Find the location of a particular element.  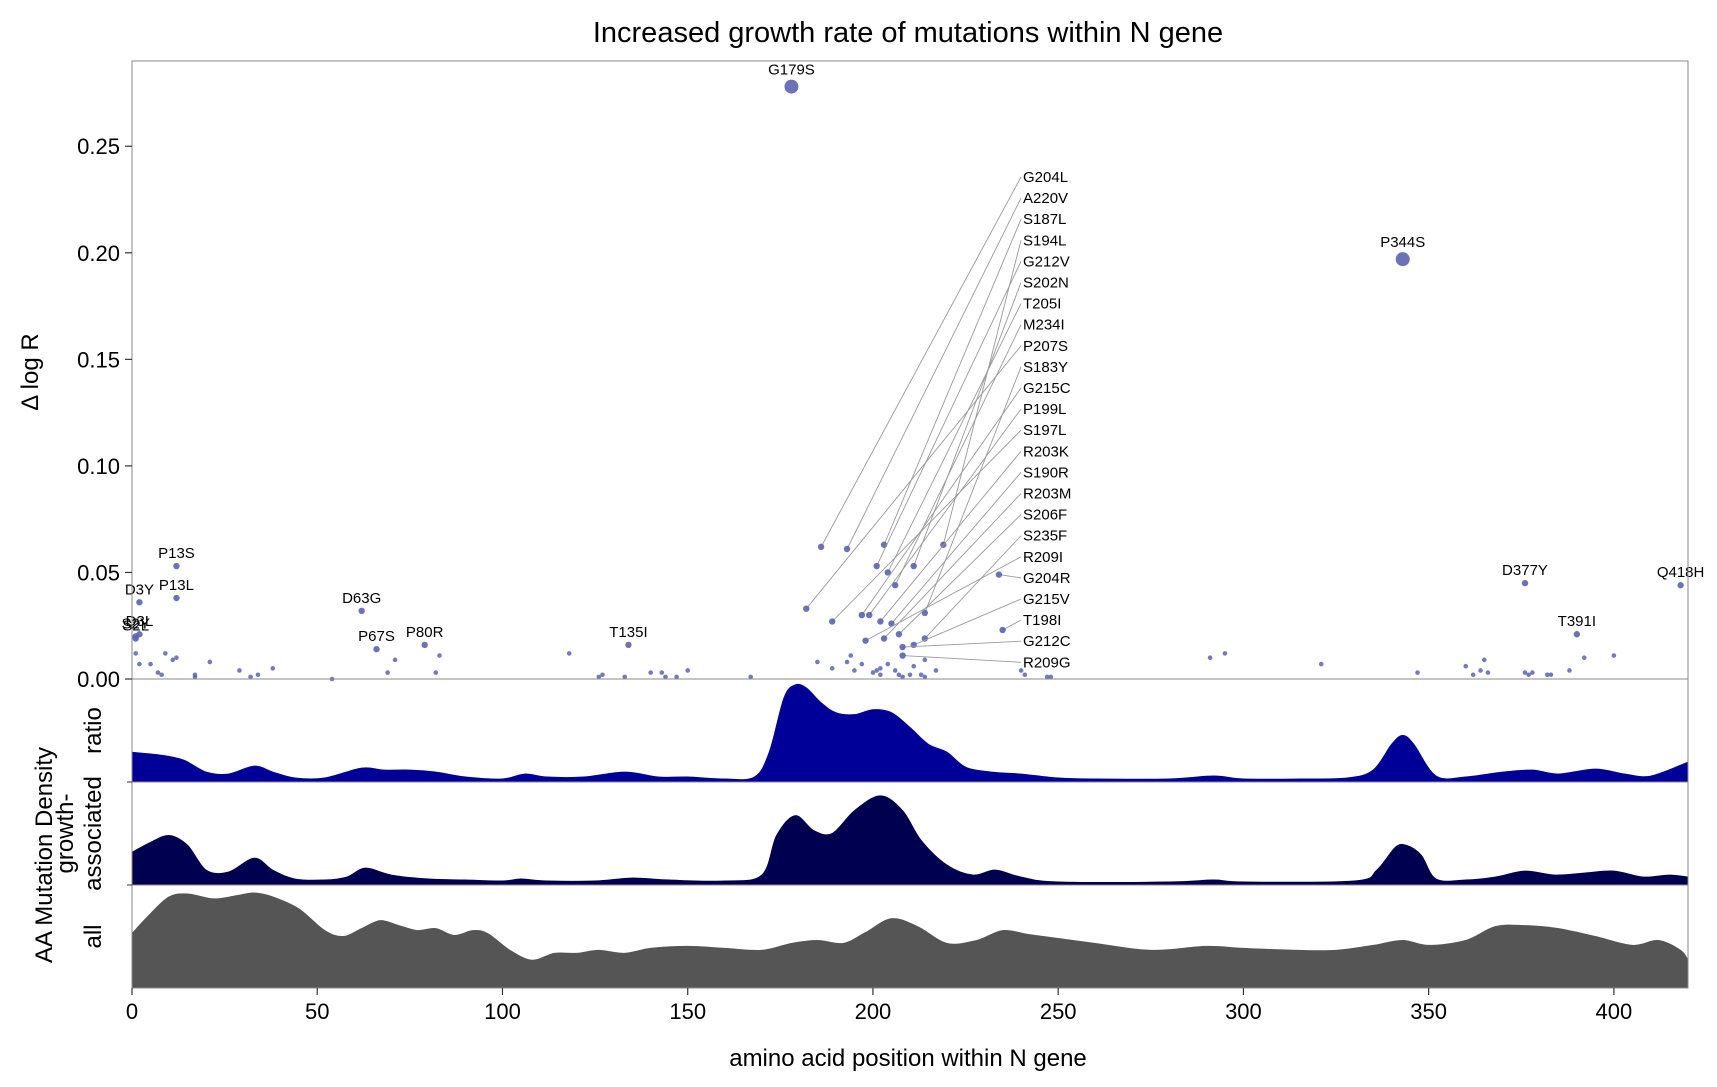

point-label-S206F: S206F is located at coordinates (1045, 515).